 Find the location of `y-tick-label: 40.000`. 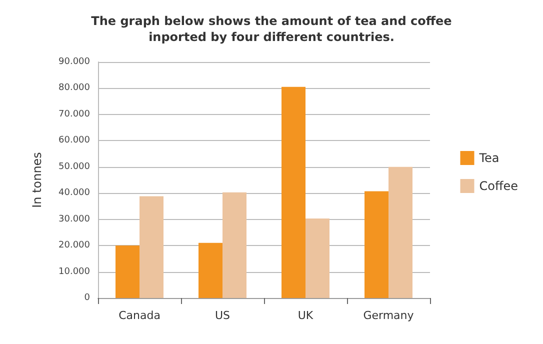

y-tick-label: 40.000 is located at coordinates (74, 193).